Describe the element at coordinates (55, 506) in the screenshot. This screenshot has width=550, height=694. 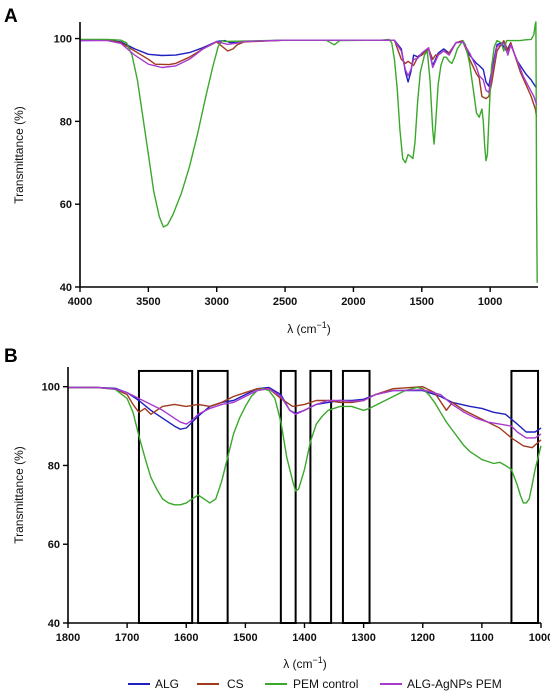
I see `panel-b-y-ticks: 40 60 80 100` at that location.